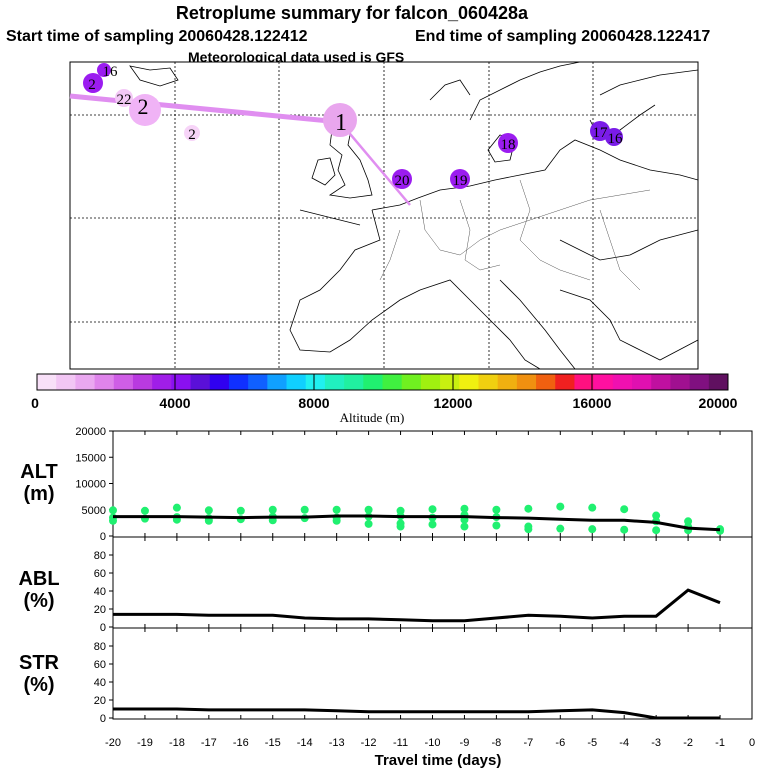  I want to click on str-label: STR, so click(39, 663).